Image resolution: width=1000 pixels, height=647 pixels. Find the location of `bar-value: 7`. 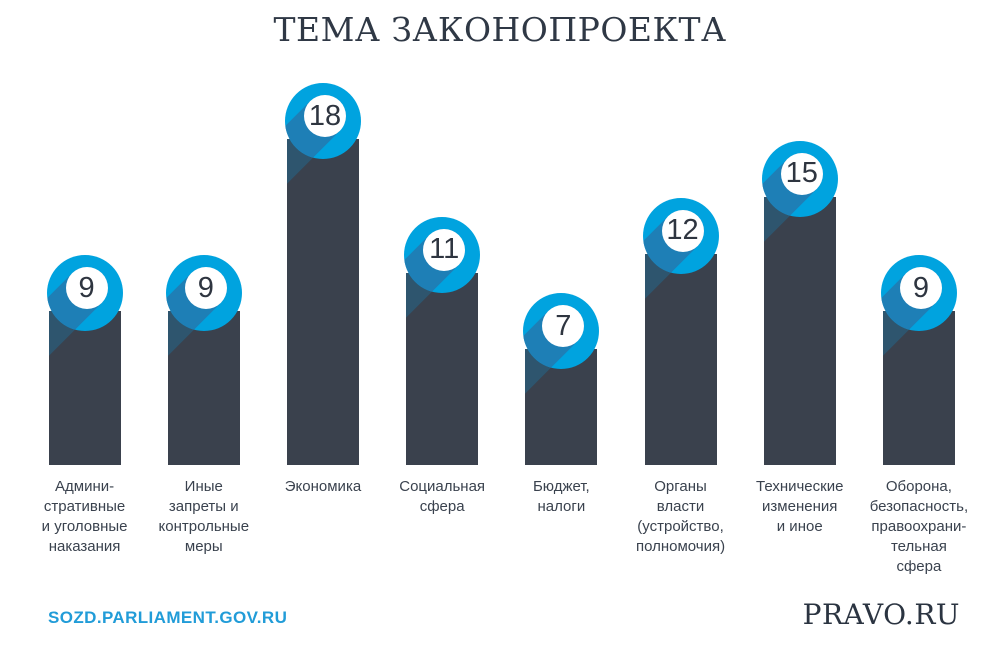

bar-value: 7 is located at coordinates (563, 325).